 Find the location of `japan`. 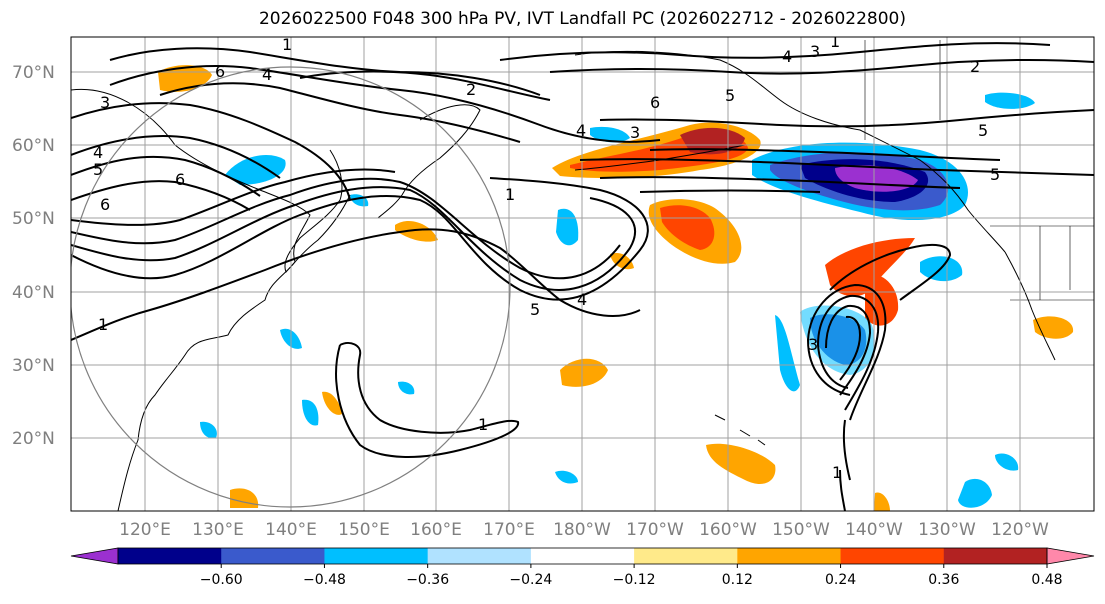

japan is located at coordinates (317, 211).